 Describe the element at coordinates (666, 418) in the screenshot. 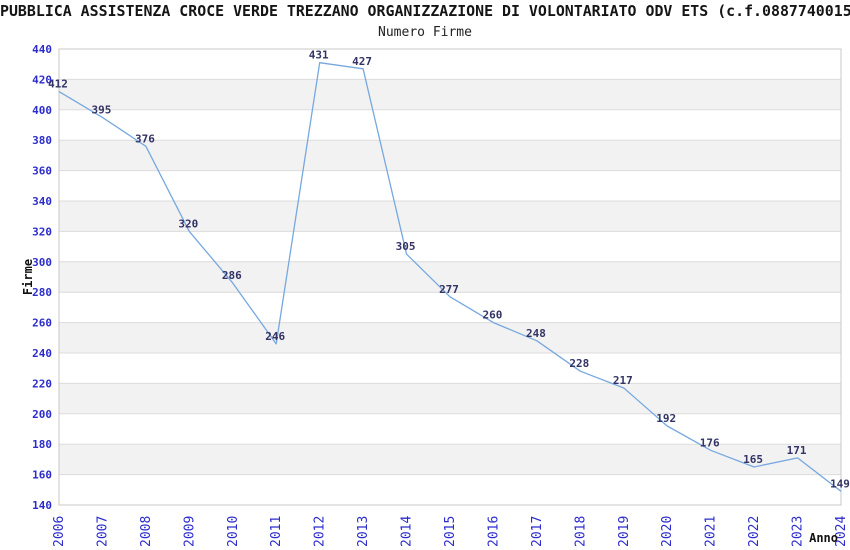

I see `svg-text: 192` at that location.